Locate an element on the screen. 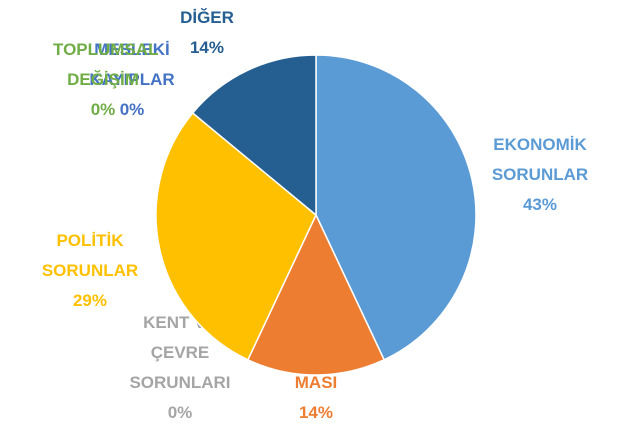  value-number: 43 is located at coordinates (532, 204).